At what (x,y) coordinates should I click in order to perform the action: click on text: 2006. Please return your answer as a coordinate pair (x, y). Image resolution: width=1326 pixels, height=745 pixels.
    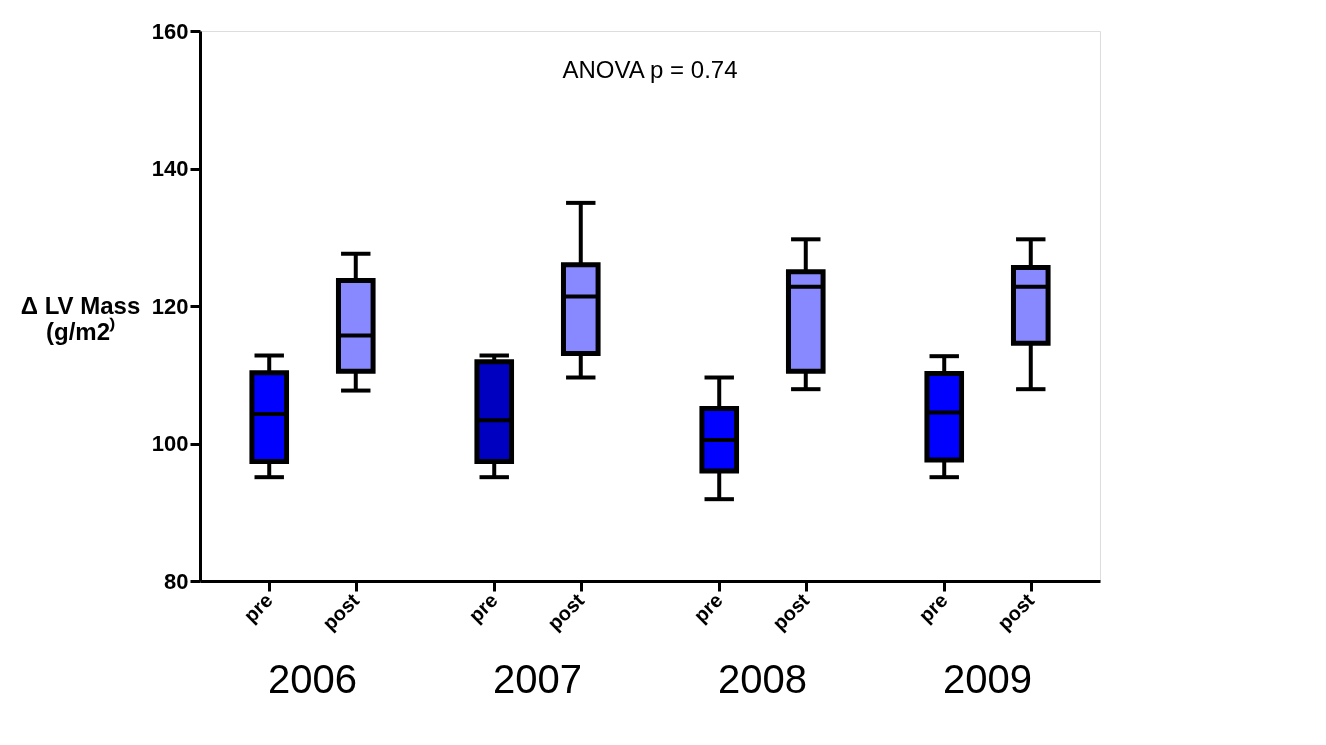
    Looking at the image, I should click on (312, 679).